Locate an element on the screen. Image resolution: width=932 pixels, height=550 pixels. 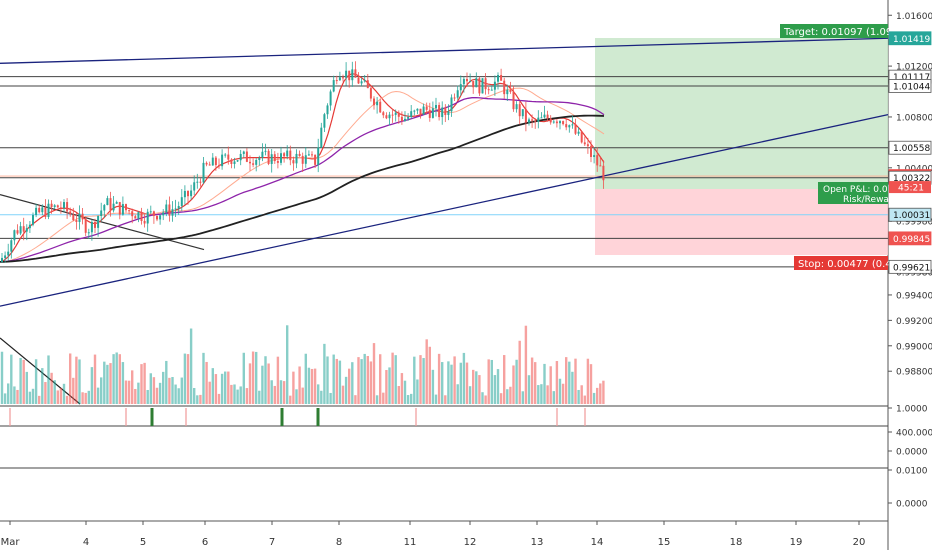
time-tick-label: 5 is located at coordinates (143, 542).